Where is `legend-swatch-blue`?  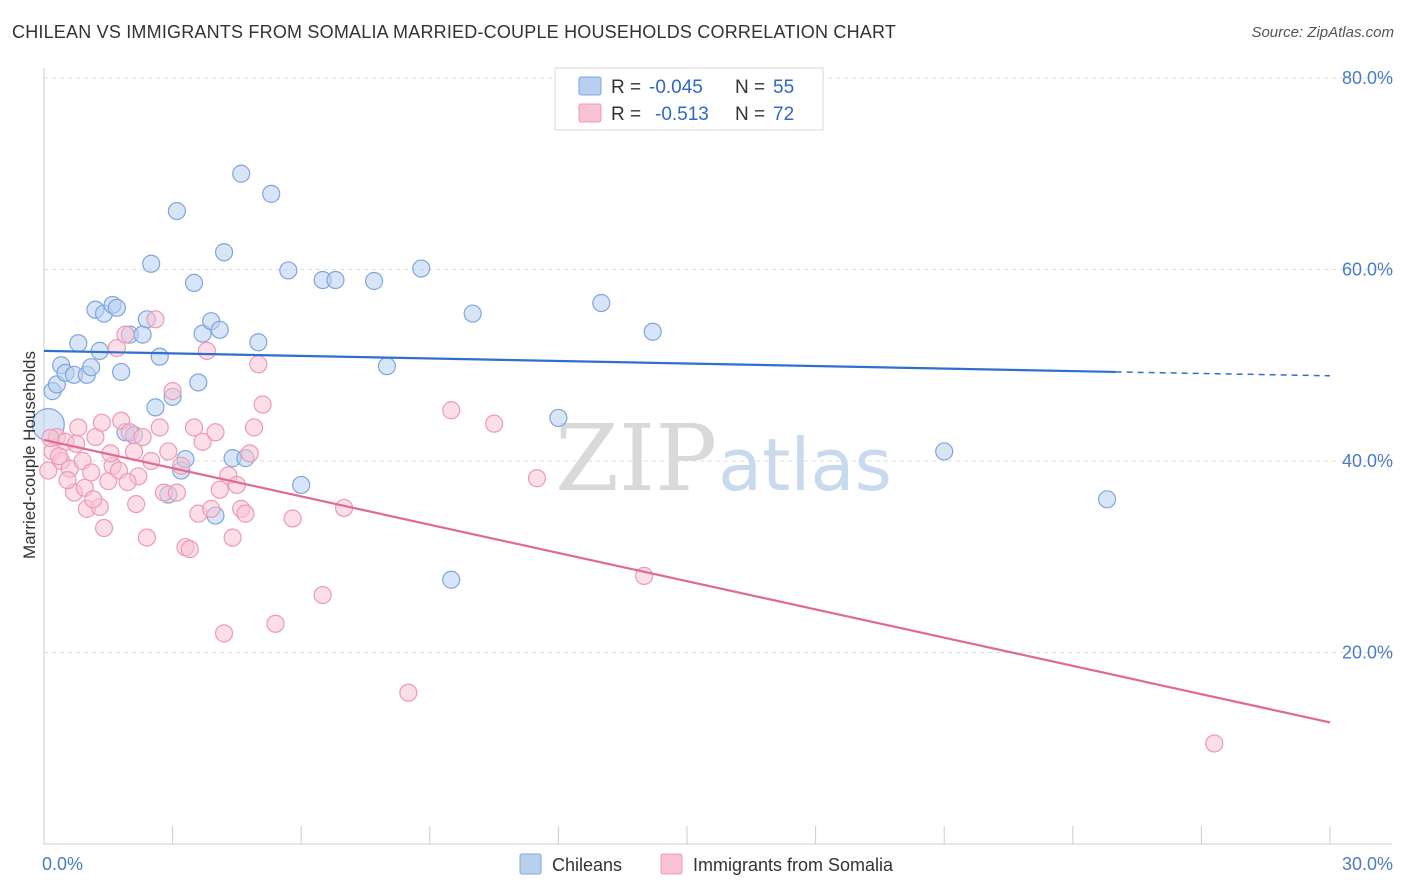 legend-swatch-blue is located at coordinates (590, 86).